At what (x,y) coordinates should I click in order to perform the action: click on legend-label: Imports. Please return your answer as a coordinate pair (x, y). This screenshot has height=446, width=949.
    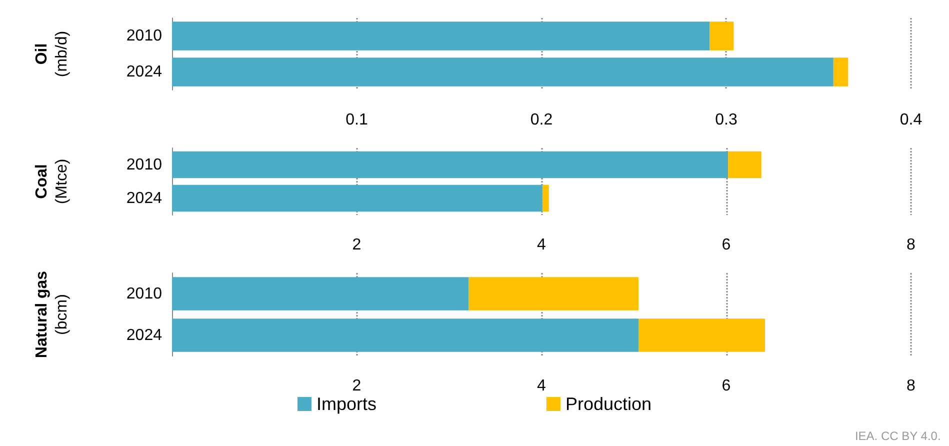
    Looking at the image, I should click on (346, 404).